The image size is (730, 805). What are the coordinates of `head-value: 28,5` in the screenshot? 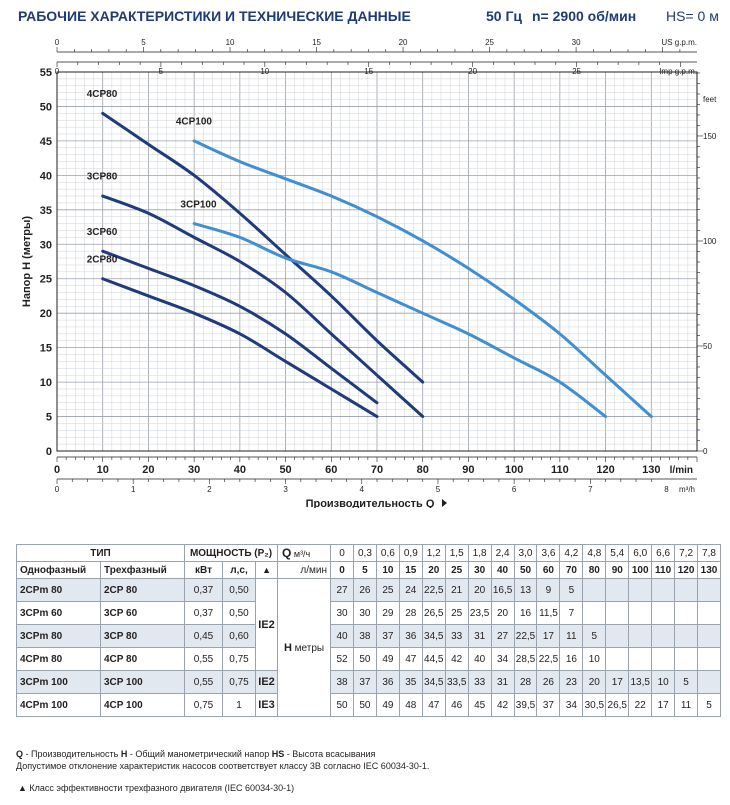 It's located at (525, 659).